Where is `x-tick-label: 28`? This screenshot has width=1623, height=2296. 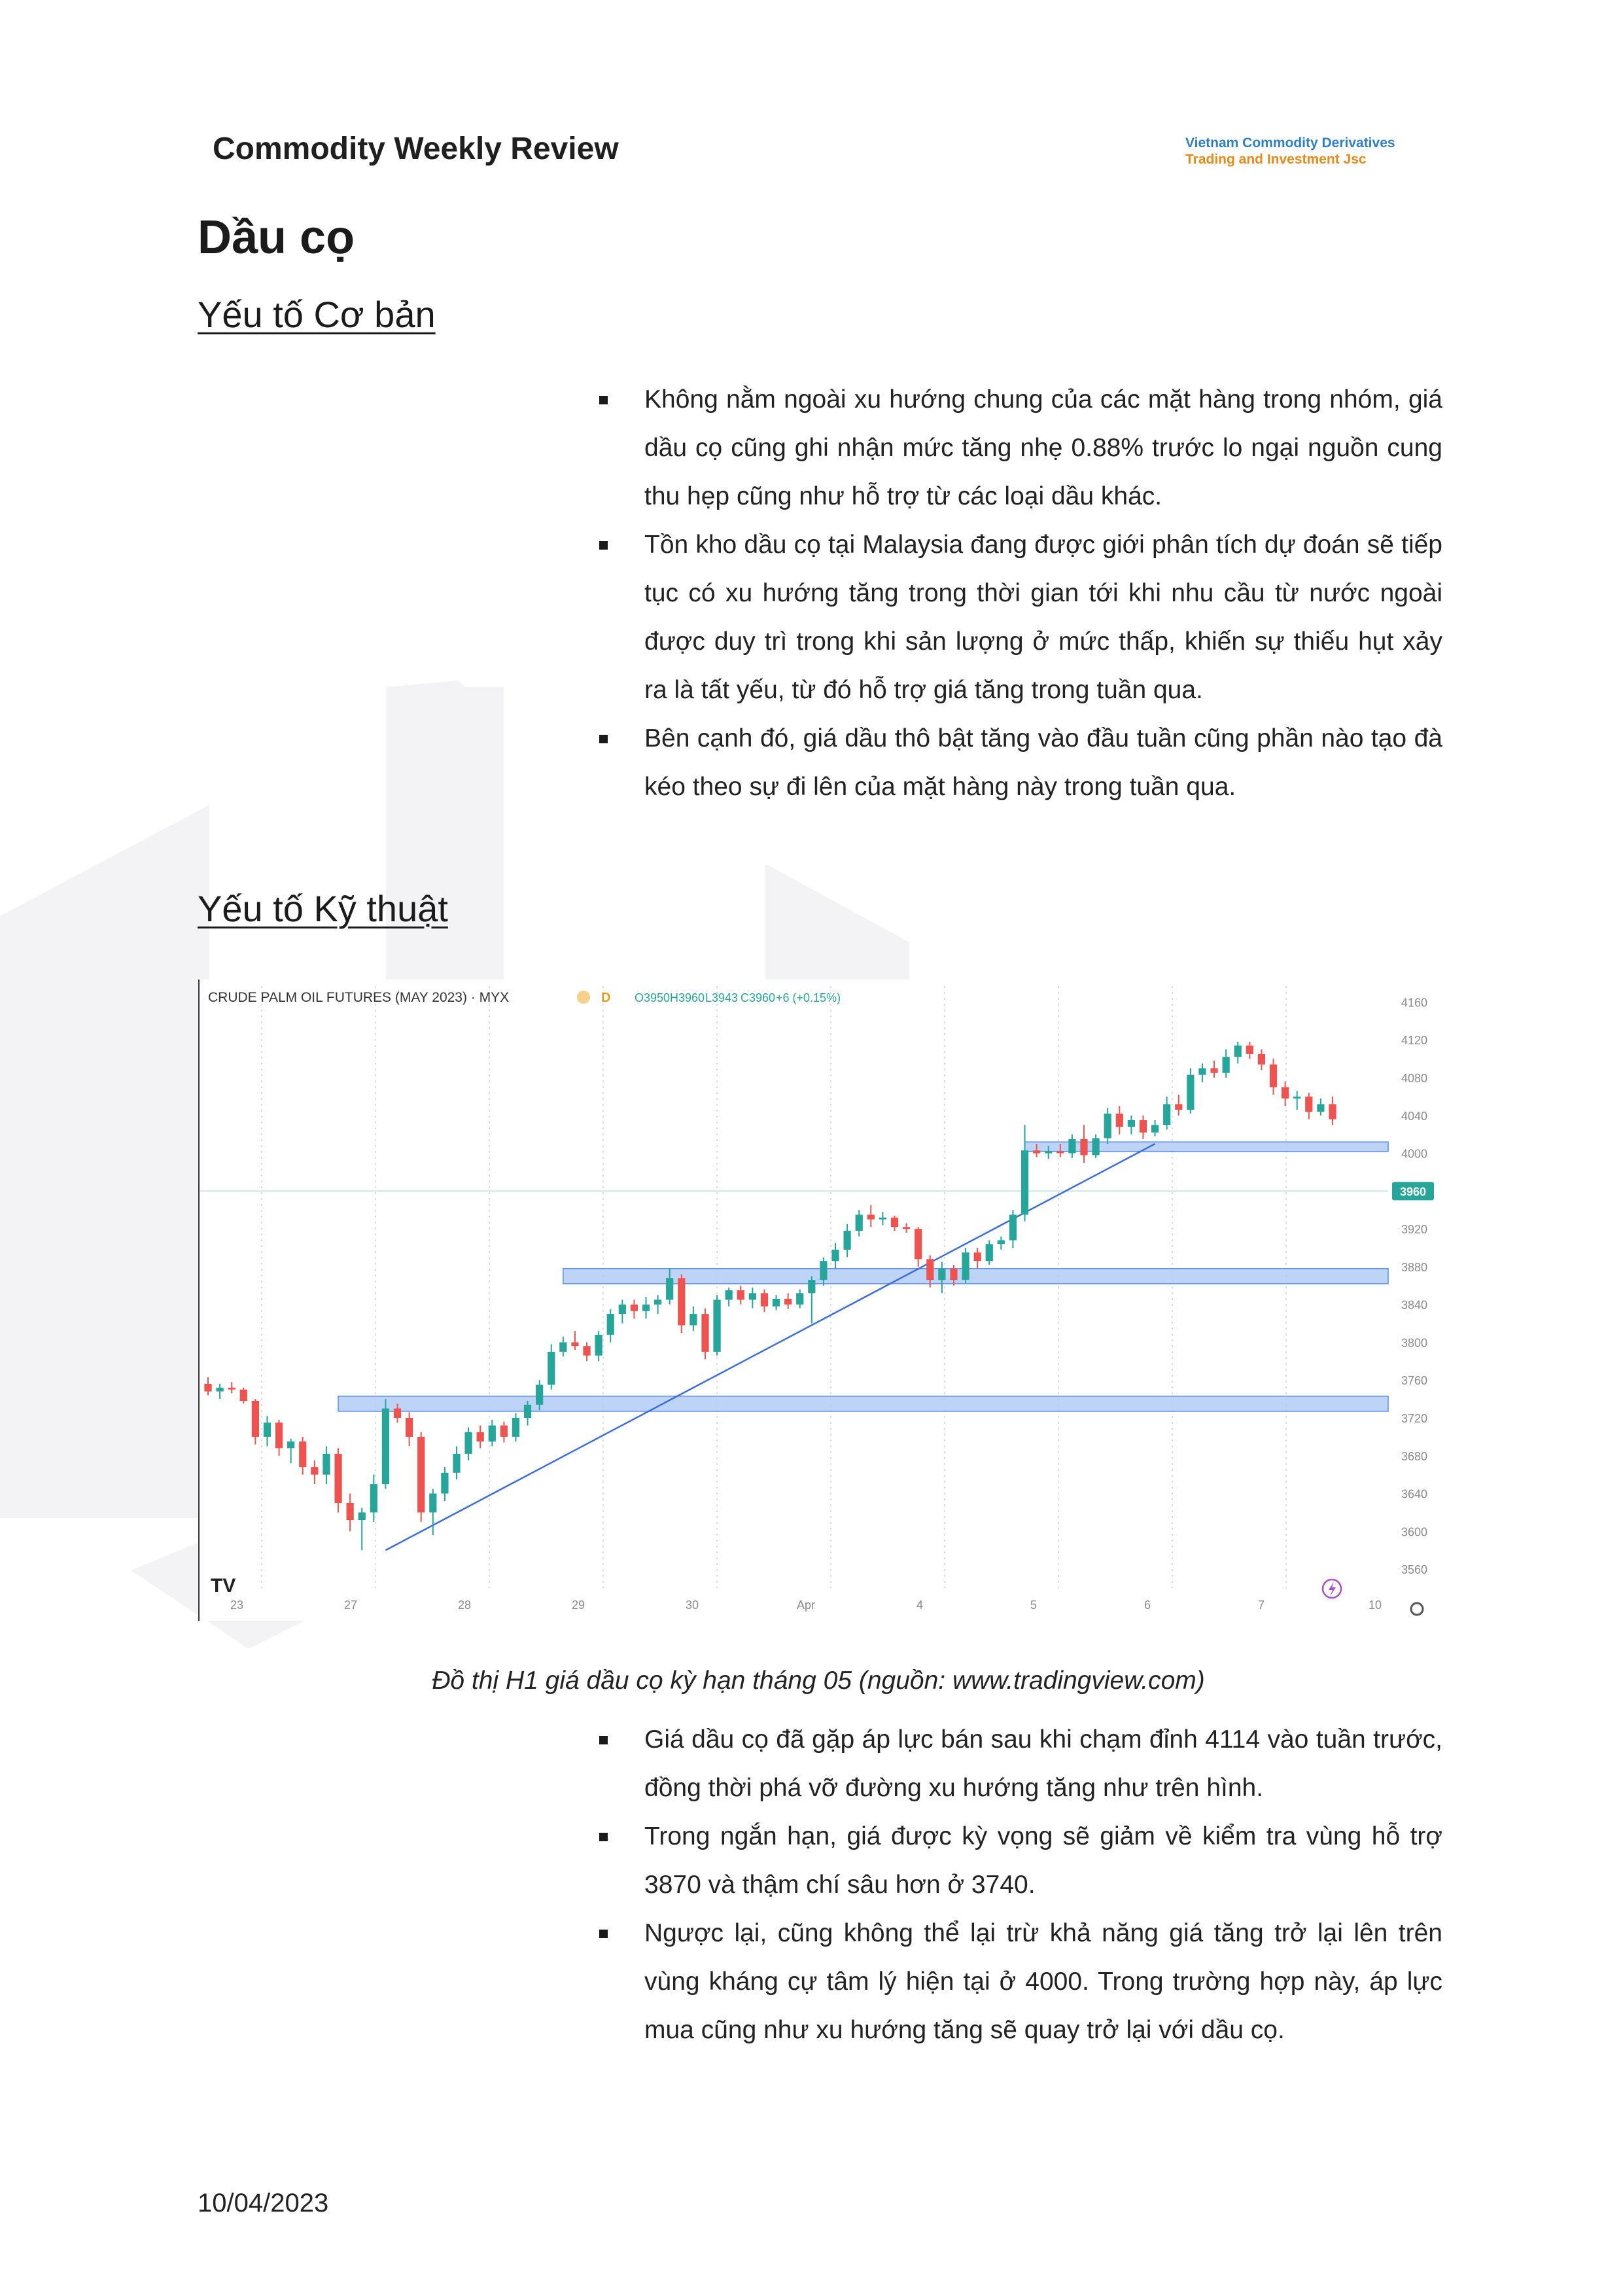 x-tick-label: 28 is located at coordinates (465, 1605).